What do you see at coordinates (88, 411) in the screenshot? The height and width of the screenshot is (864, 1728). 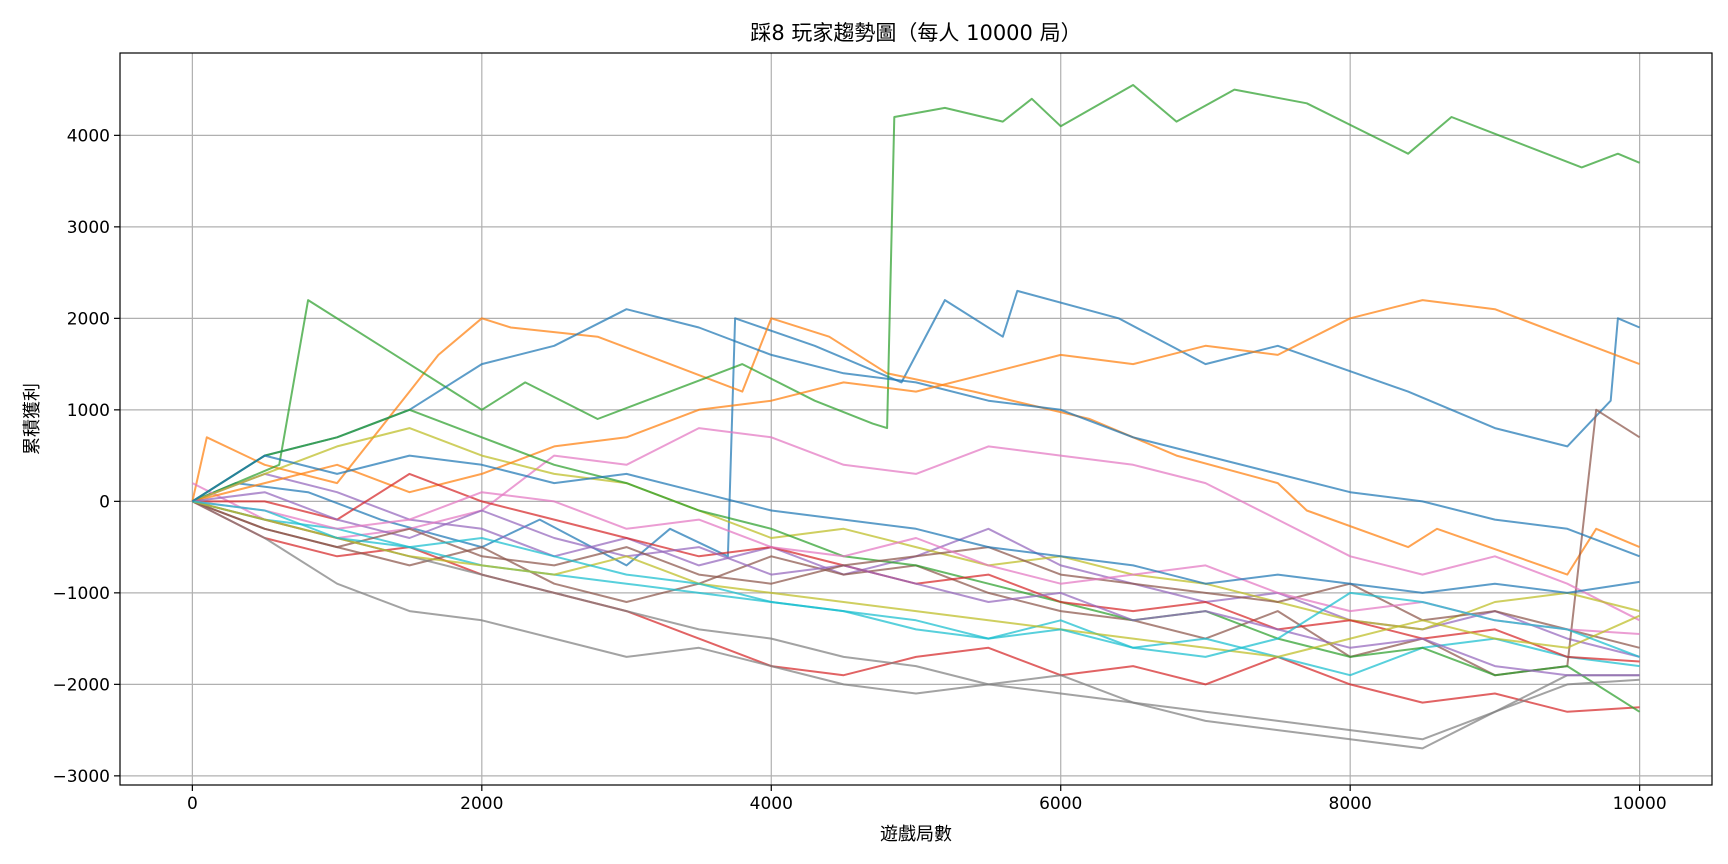 I see `y-tick-label: 1000` at bounding box center [88, 411].